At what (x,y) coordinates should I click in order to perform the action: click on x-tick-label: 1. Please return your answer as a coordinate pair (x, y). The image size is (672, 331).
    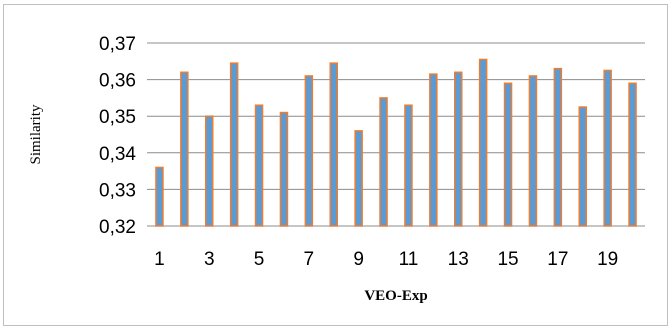
    Looking at the image, I should click on (159, 259).